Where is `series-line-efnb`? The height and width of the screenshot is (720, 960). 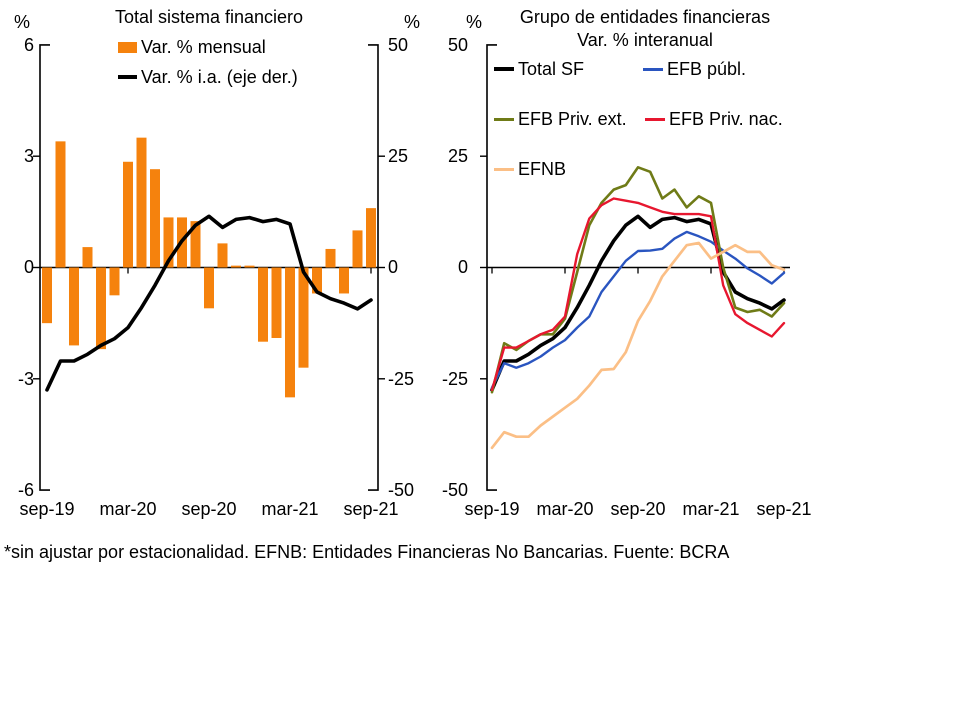
series-line-efnb is located at coordinates (638, 345).